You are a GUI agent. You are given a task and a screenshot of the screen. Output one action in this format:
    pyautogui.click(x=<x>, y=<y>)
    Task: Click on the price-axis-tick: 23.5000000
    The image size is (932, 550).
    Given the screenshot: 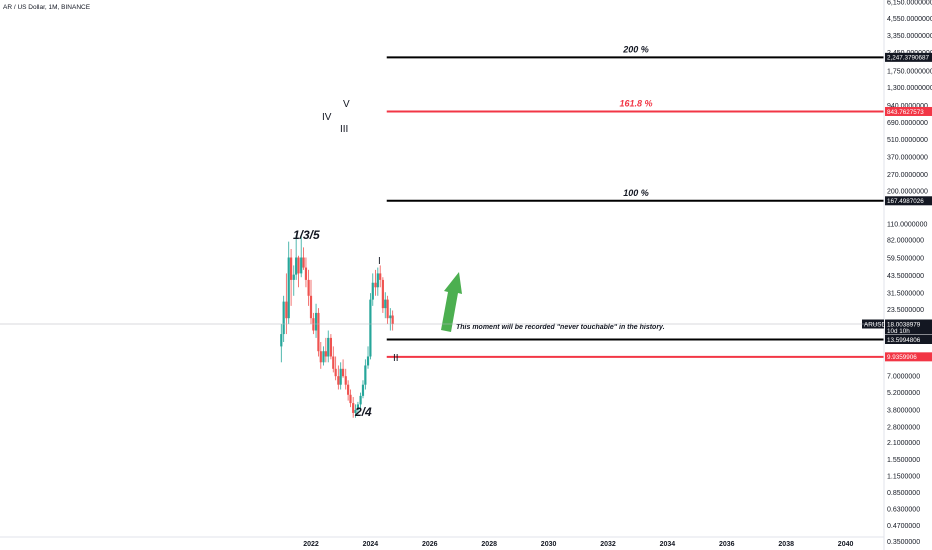 What is the action you would take?
    pyautogui.click(x=905, y=310)
    